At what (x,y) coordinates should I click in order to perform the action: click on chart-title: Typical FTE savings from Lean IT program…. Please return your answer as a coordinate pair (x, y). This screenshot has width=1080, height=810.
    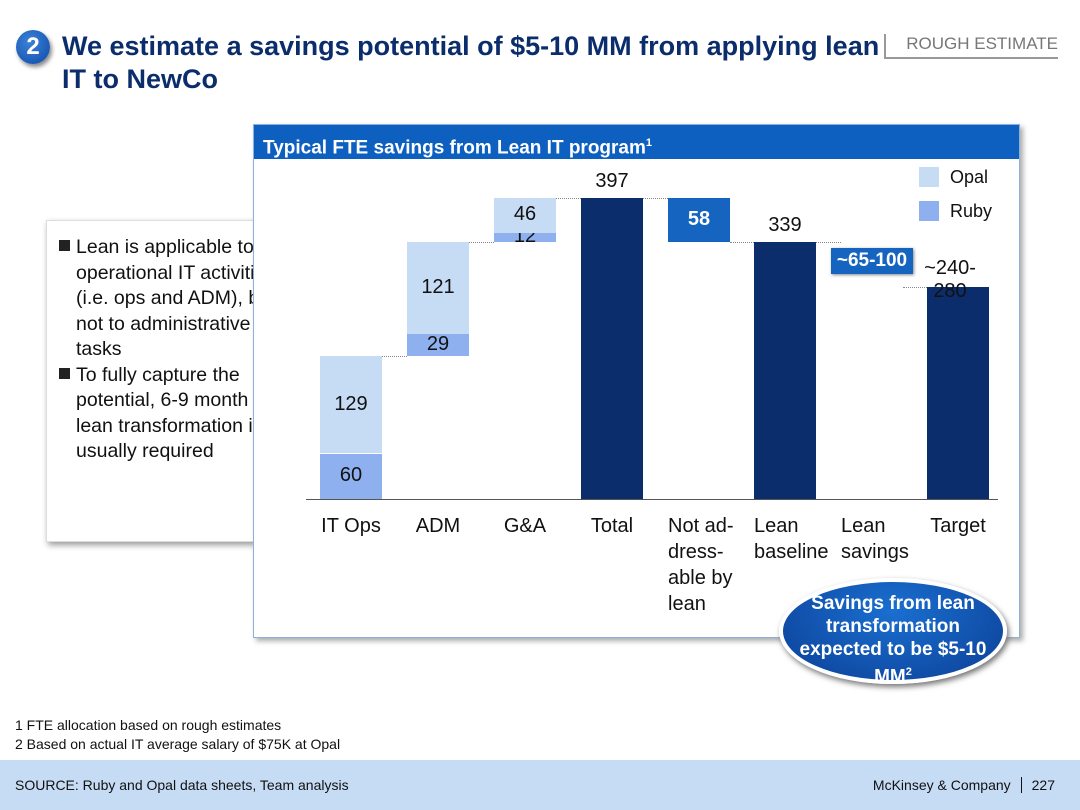
    Looking at the image, I should click on (636, 142).